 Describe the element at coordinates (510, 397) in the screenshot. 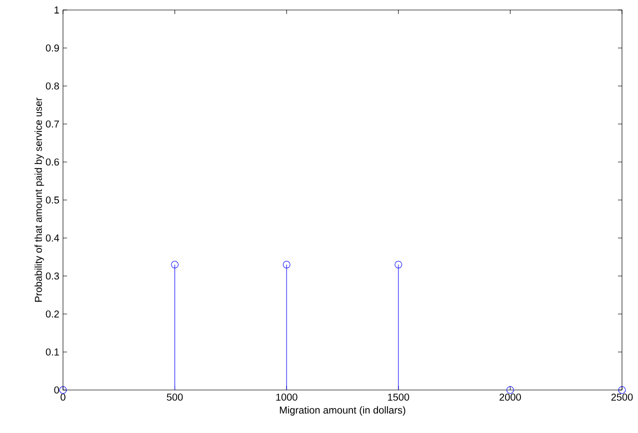

I see `x-tick-label: 2000` at that location.